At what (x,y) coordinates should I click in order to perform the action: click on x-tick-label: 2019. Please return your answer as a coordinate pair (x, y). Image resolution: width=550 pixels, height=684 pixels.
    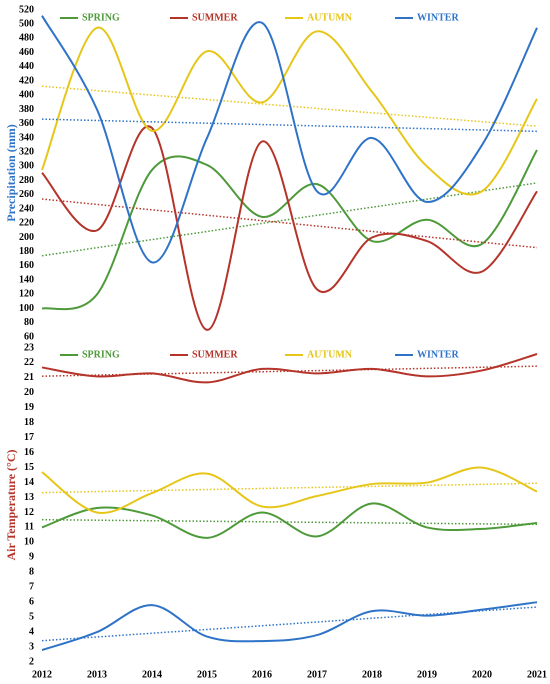
    Looking at the image, I should click on (427, 674).